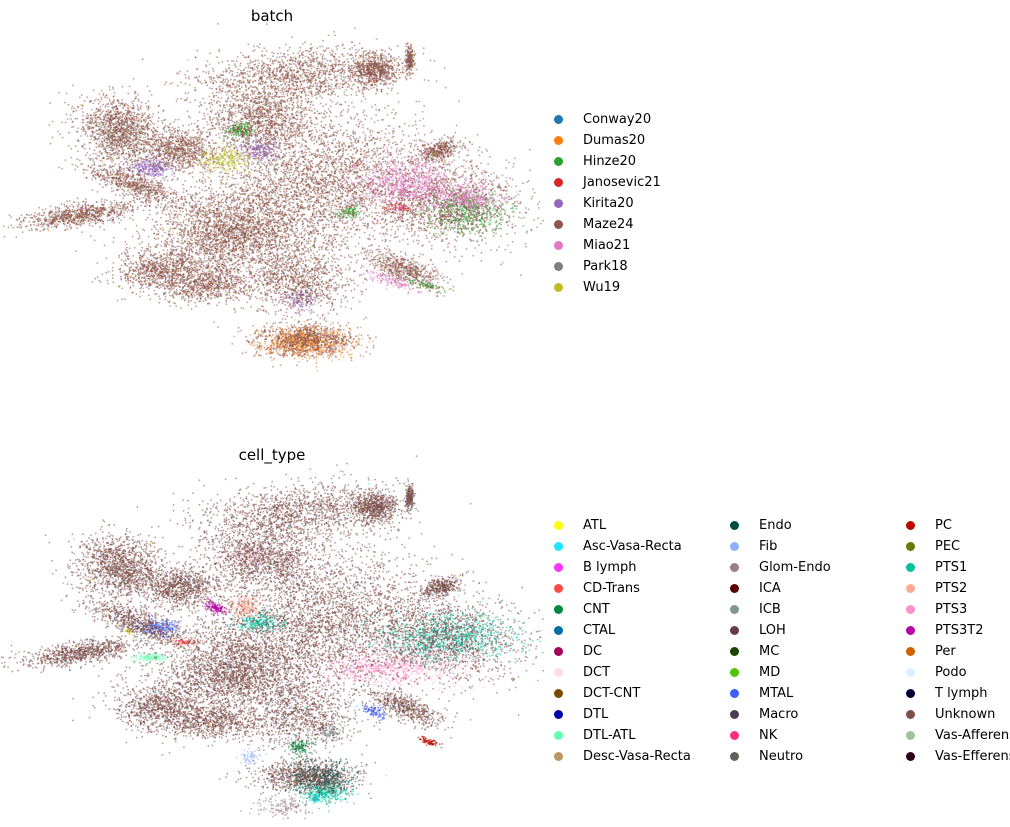 The image size is (1010, 827). Describe the element at coordinates (795, 567) in the screenshot. I see `legend-label: Glom-Endo` at that location.